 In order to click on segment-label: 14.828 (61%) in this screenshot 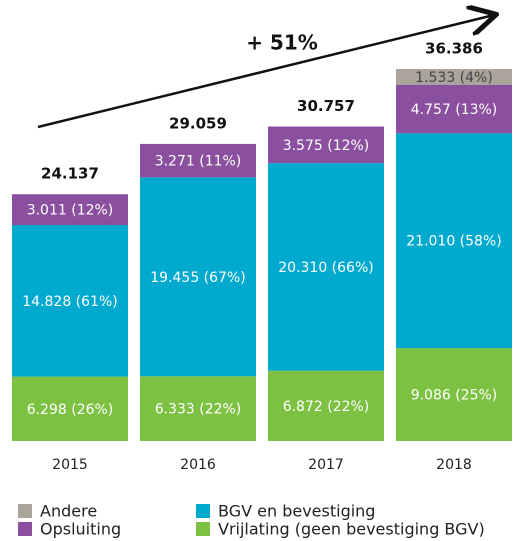, I will do `click(69, 302)`.